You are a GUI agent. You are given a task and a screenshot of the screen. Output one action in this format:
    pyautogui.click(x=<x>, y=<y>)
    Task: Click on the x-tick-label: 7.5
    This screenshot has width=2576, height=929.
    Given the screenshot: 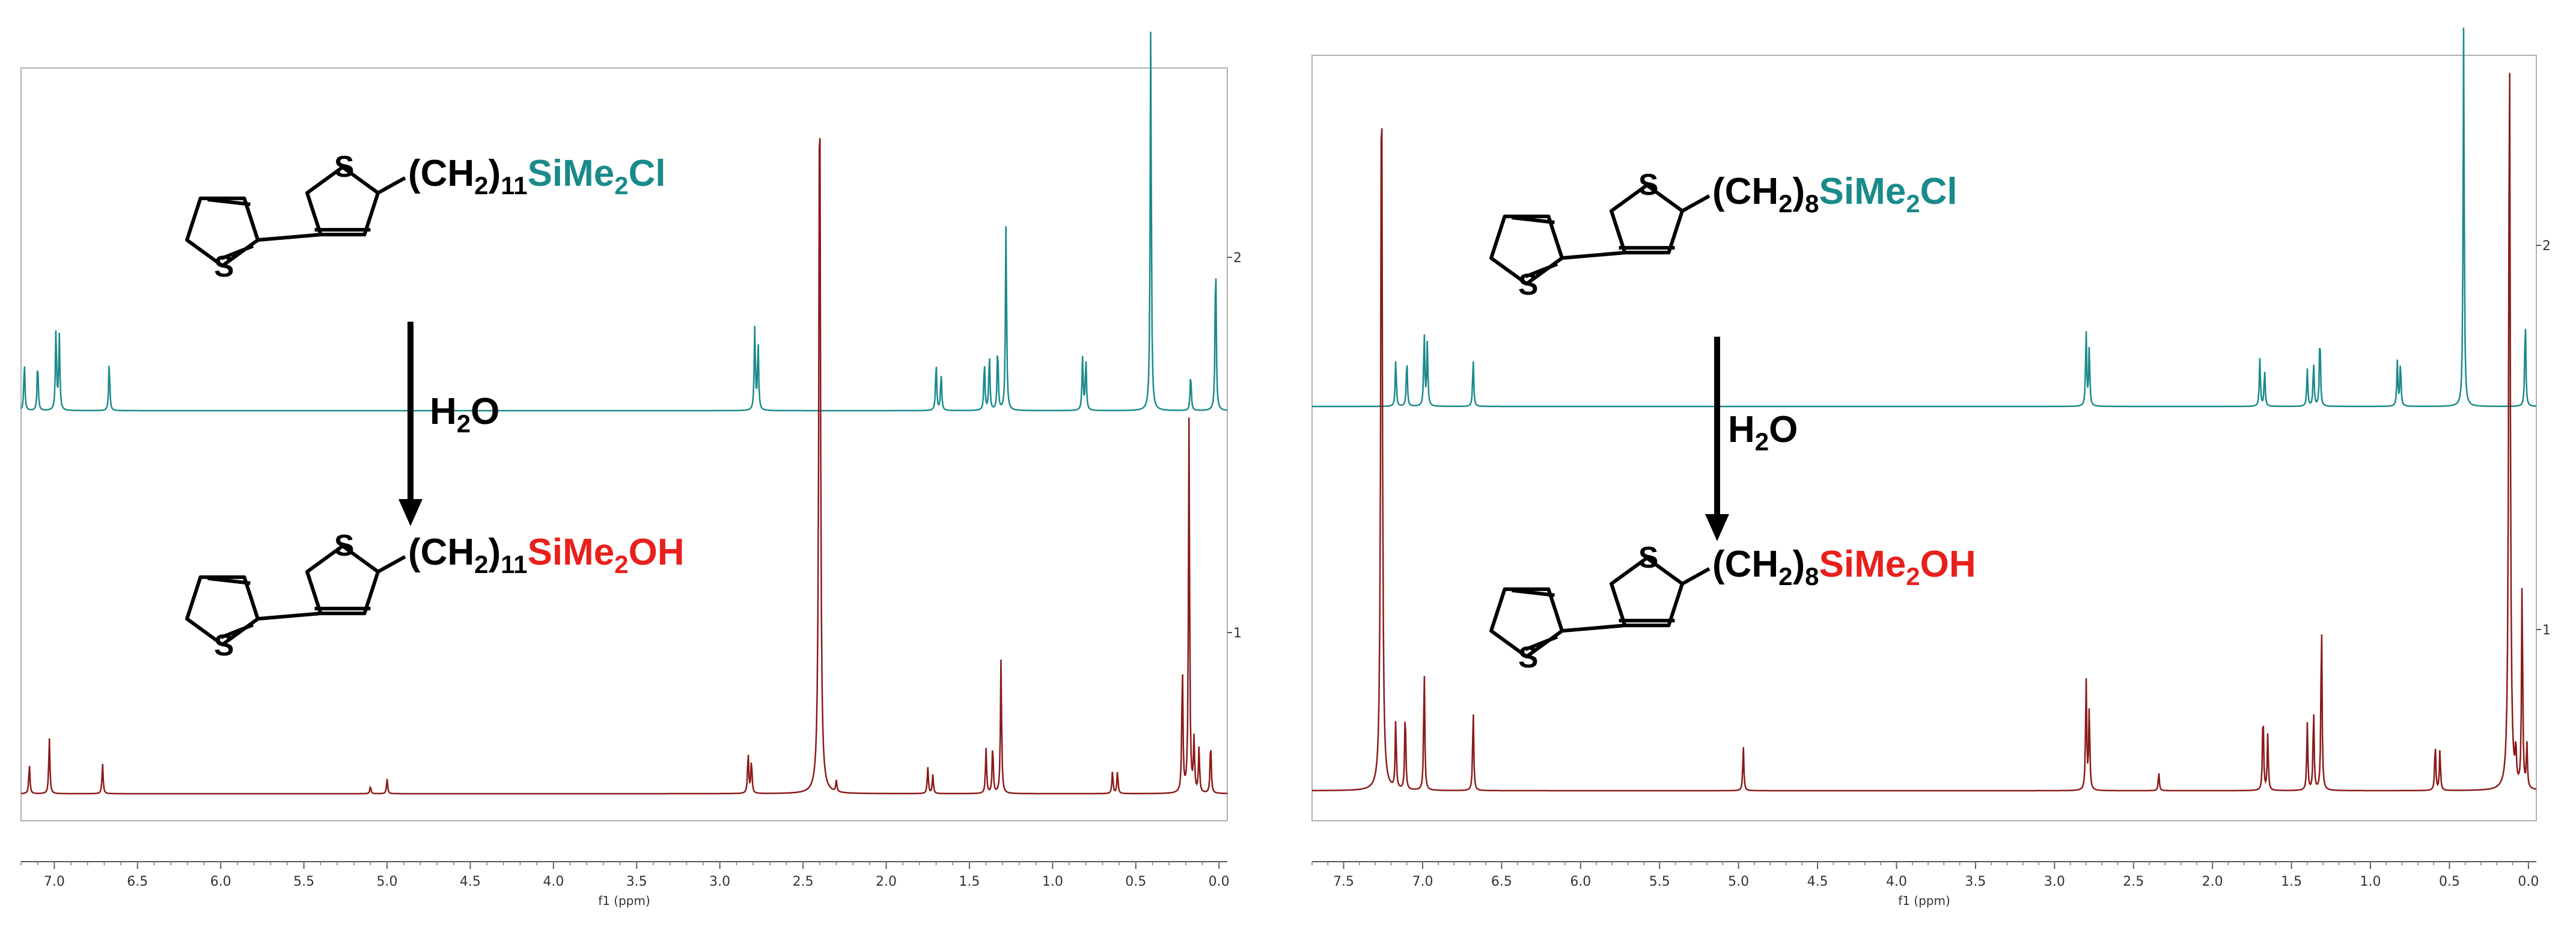 What is the action you would take?
    pyautogui.click(x=1343, y=881)
    